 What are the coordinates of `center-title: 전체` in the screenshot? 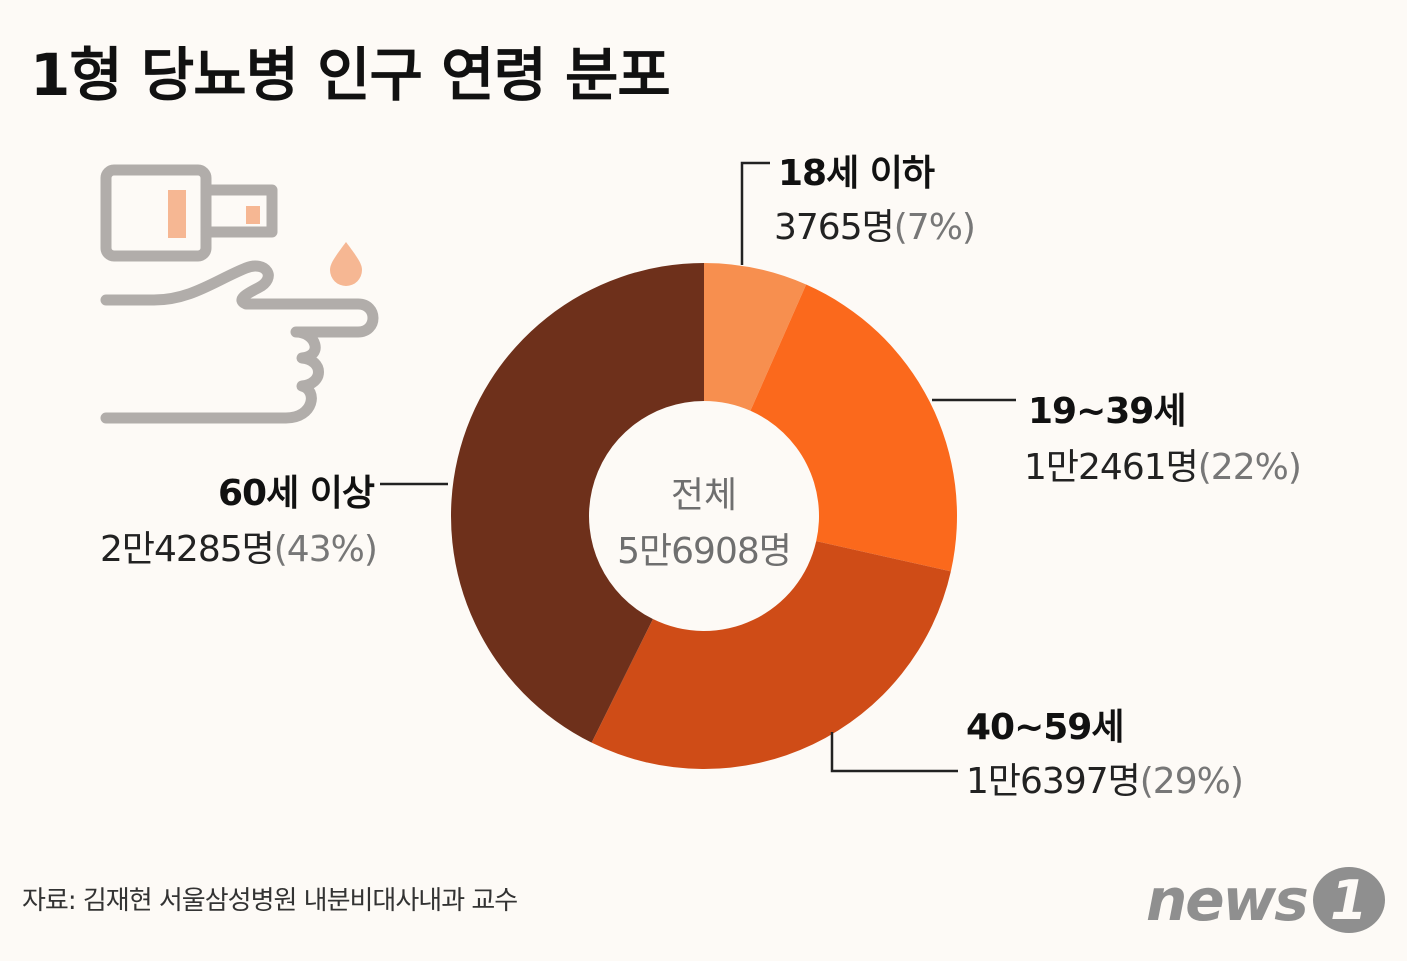 It's located at (704, 495).